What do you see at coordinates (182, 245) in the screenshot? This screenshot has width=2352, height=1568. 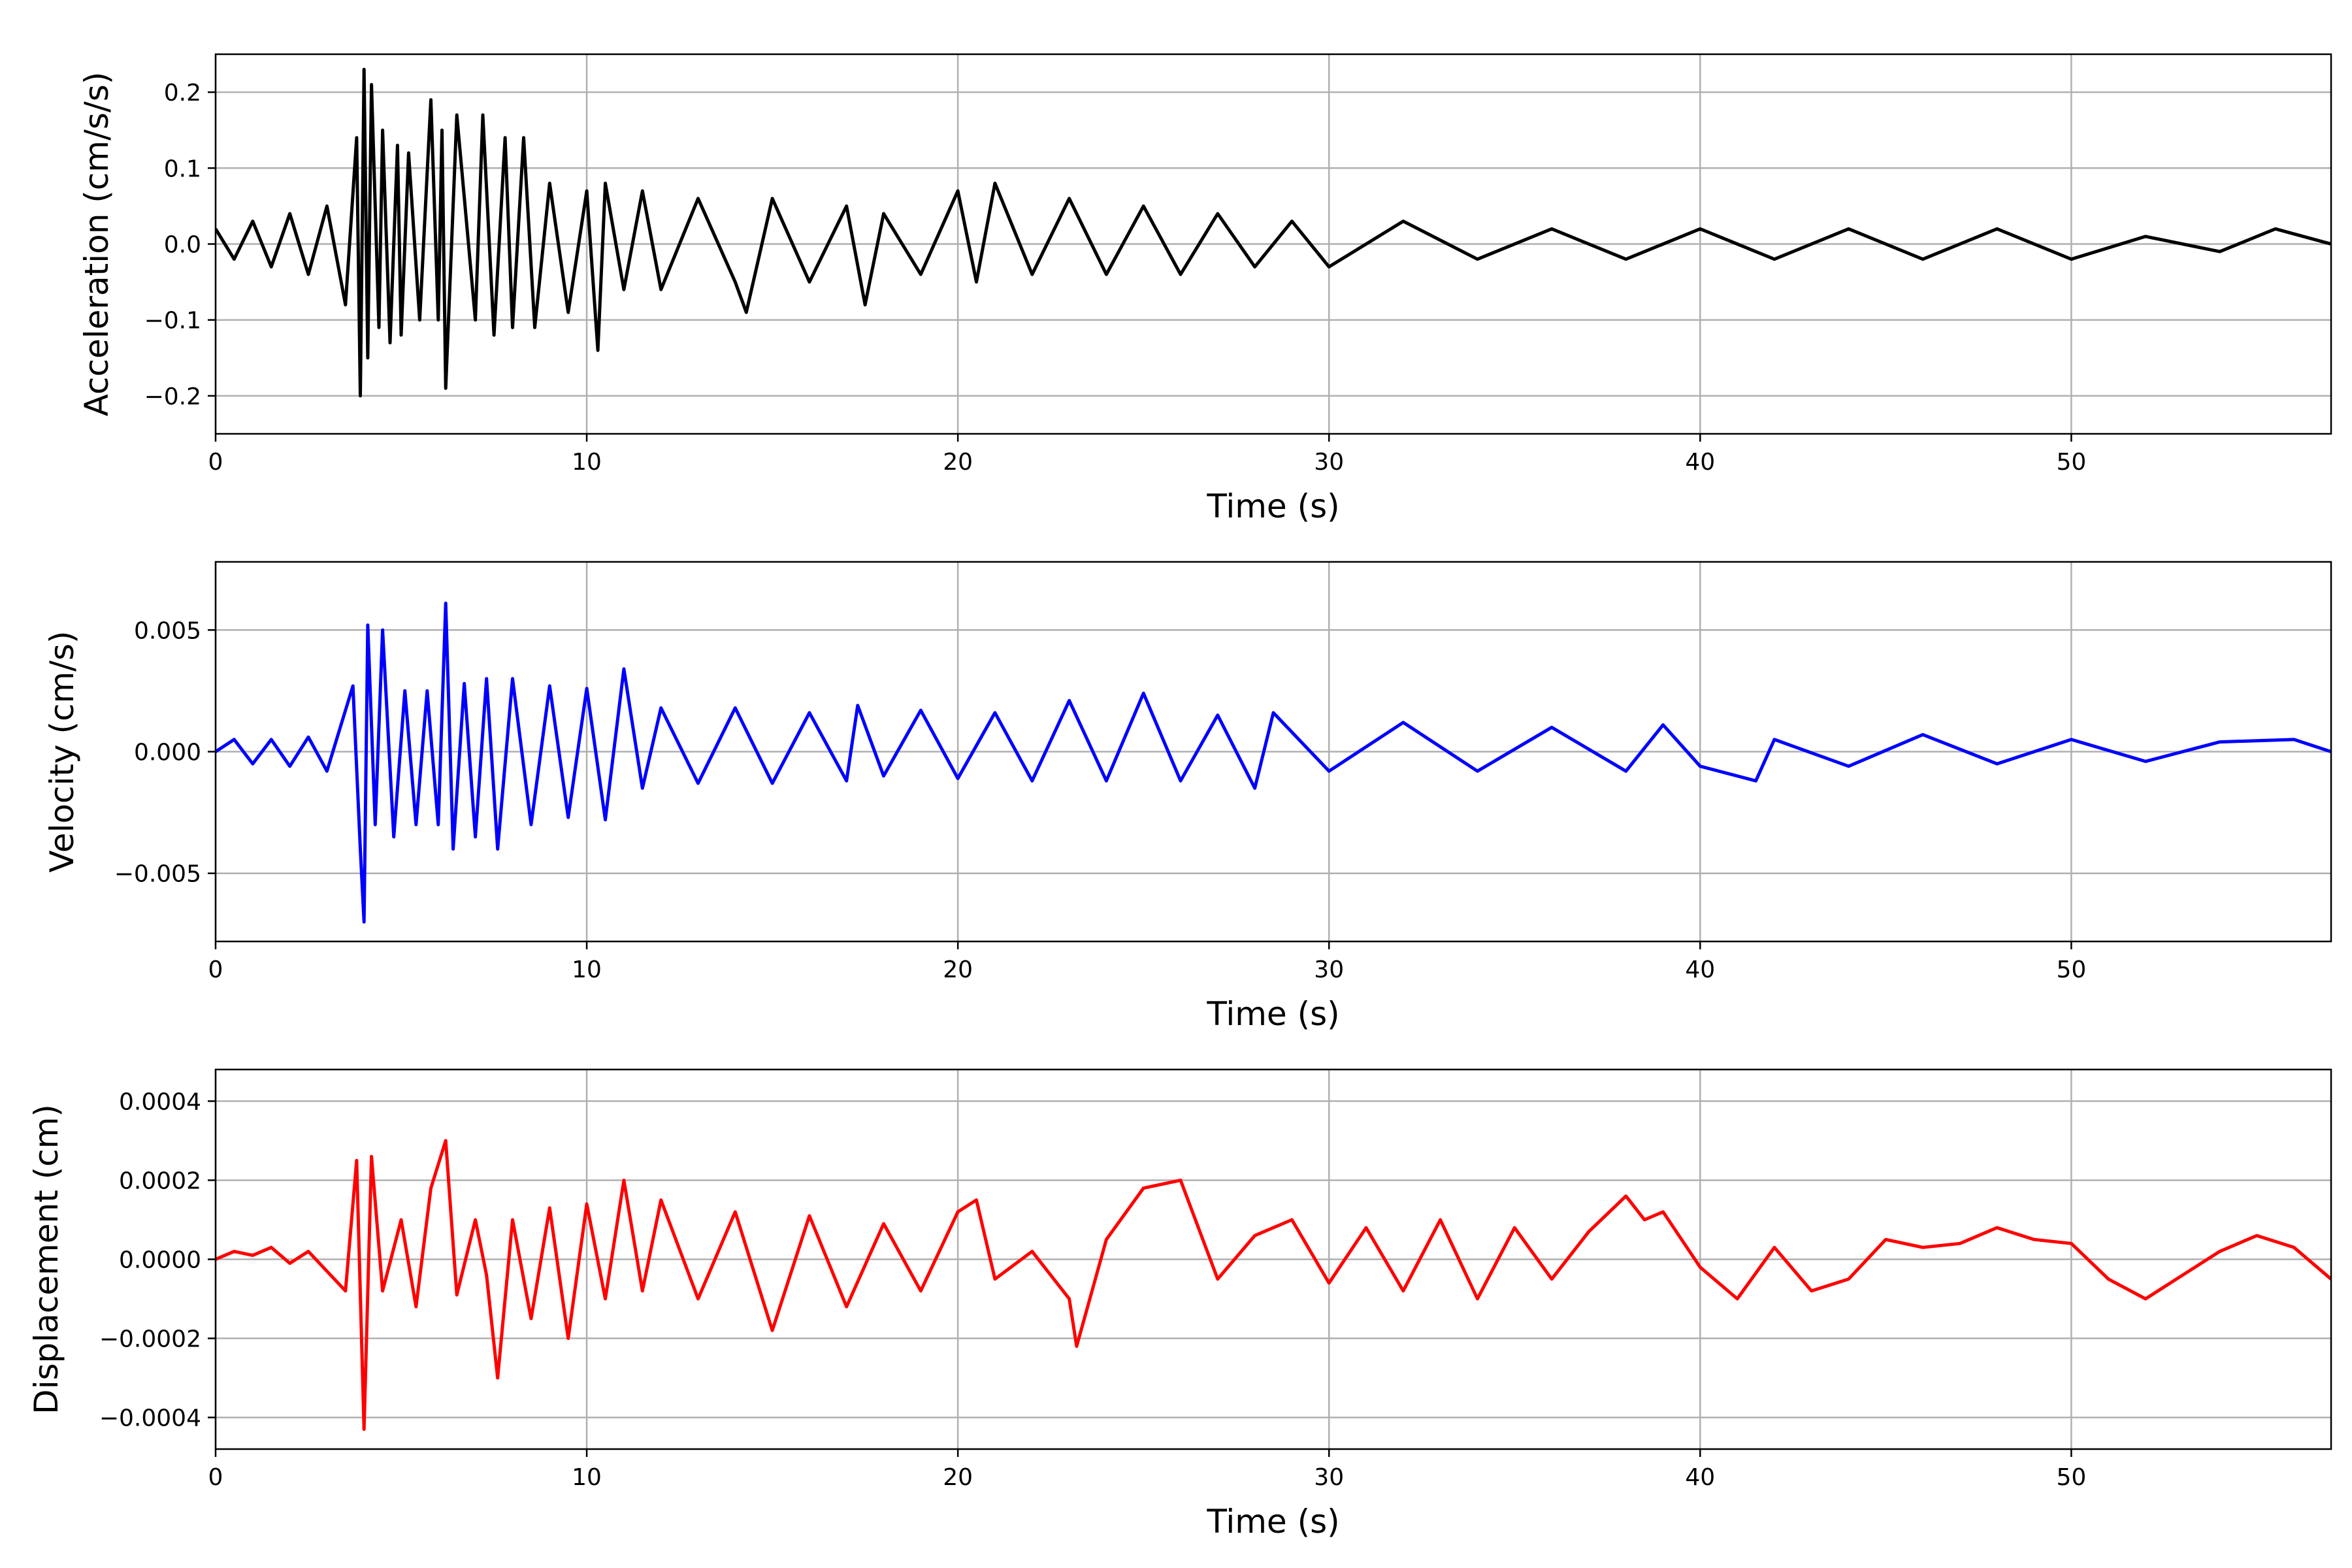 I see `acceleration-ytick-label-2: 0.0` at bounding box center [182, 245].